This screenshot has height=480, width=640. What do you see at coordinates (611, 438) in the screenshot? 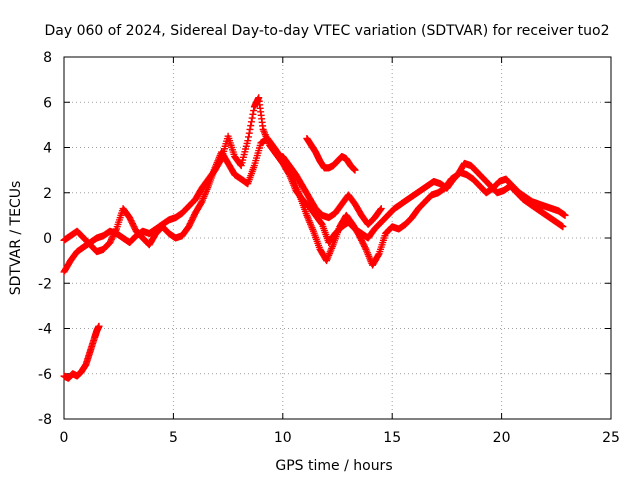
I see `x-tick-label: 25` at bounding box center [611, 438].